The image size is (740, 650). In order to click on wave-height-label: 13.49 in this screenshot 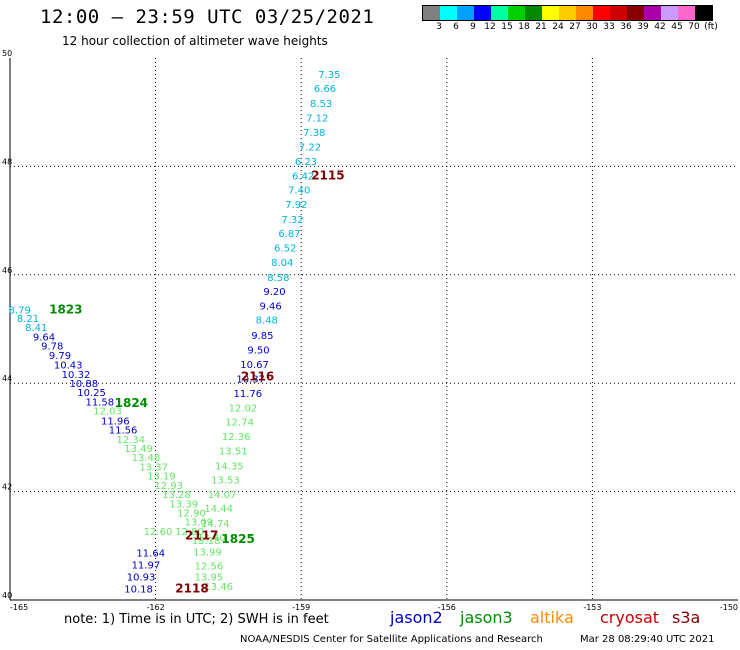, I will do `click(138, 449)`.